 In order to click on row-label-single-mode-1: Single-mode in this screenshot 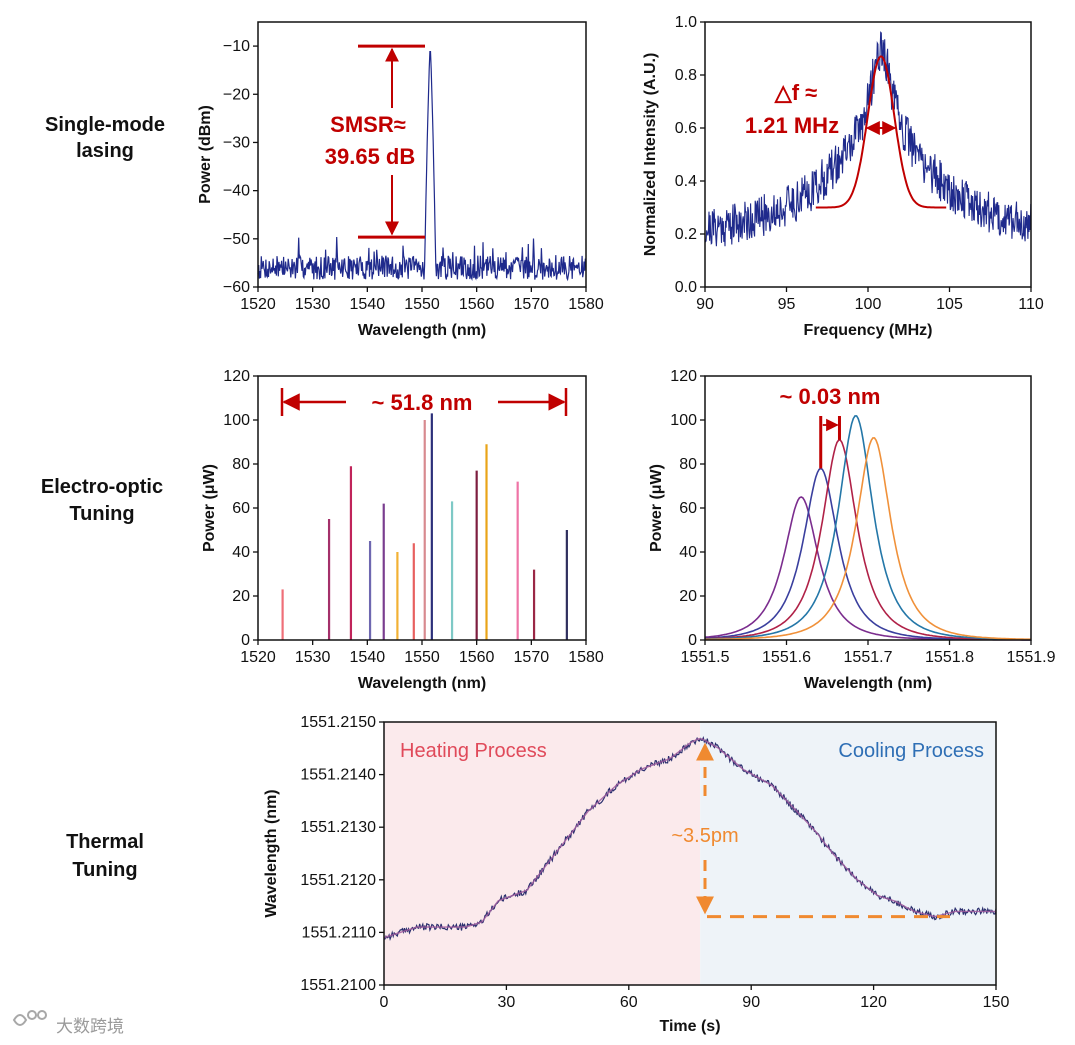, I will do `click(105, 125)`.